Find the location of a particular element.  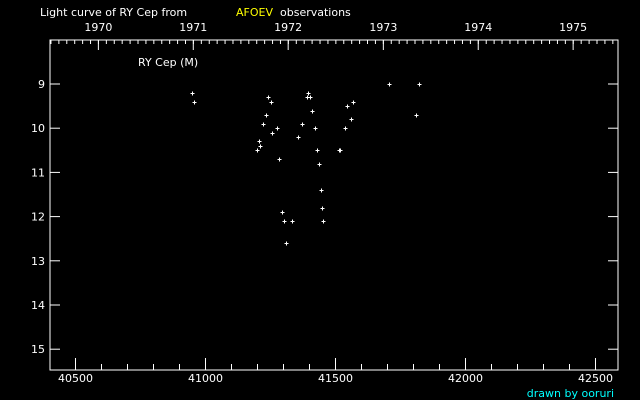

data-points is located at coordinates (306, 164).